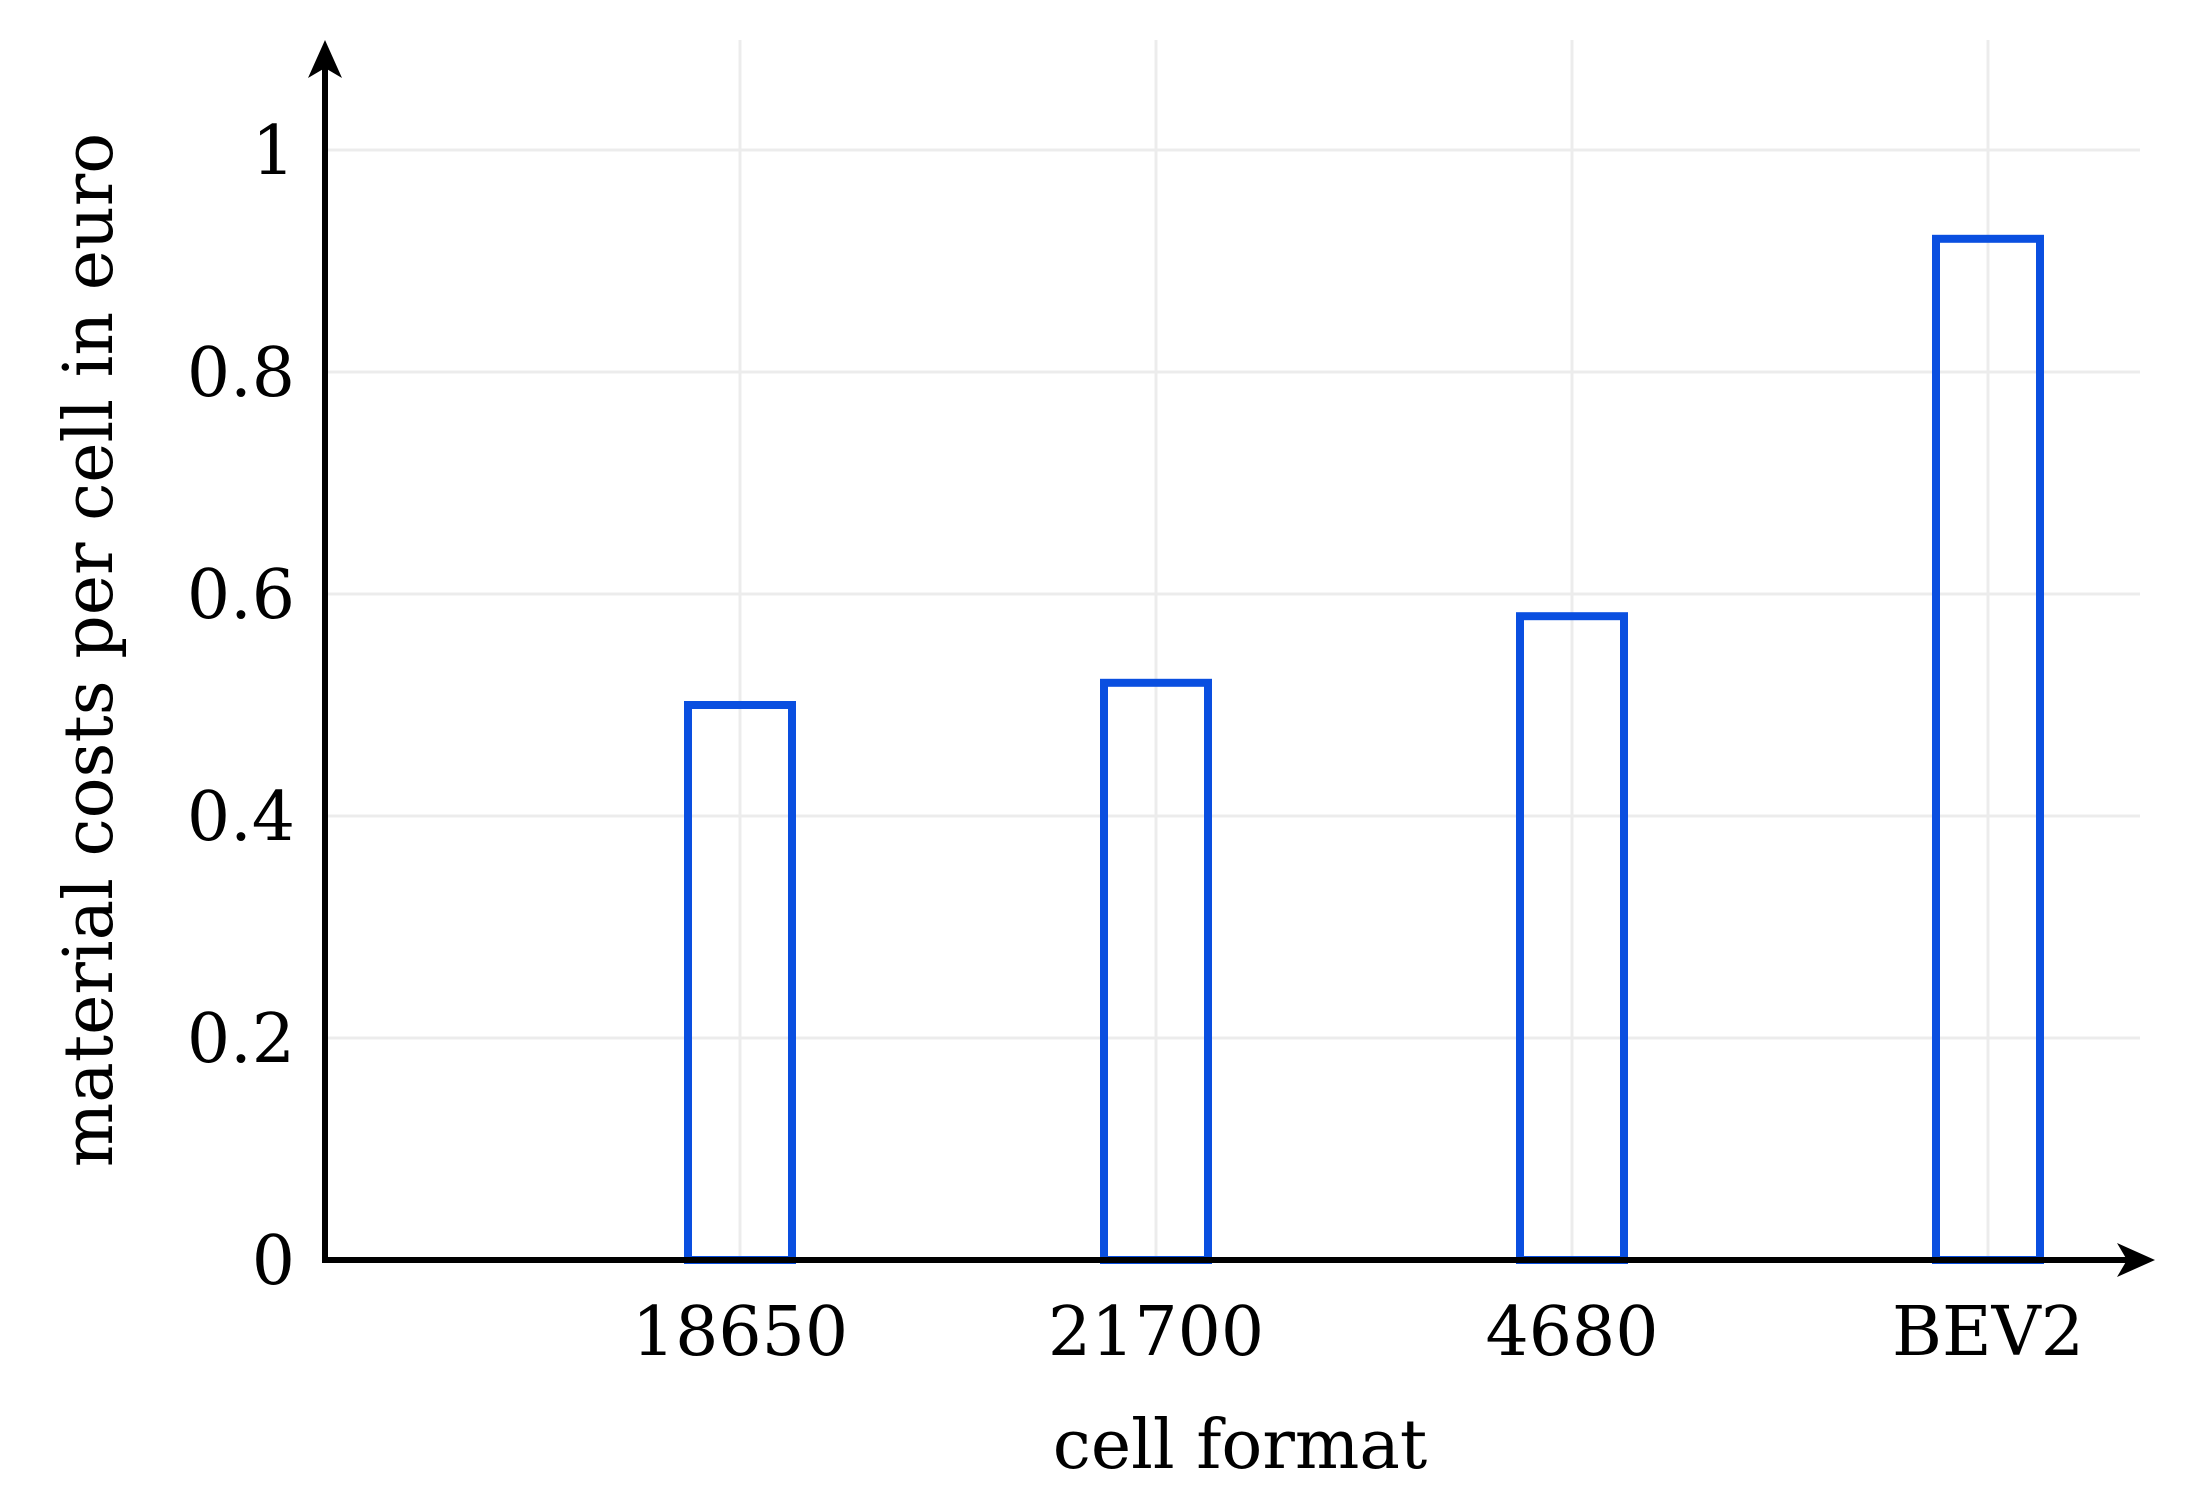 This screenshot has width=2189, height=1507. Describe the element at coordinates (1156, 1332) in the screenshot. I see `x-tick-label: 21700` at that location.